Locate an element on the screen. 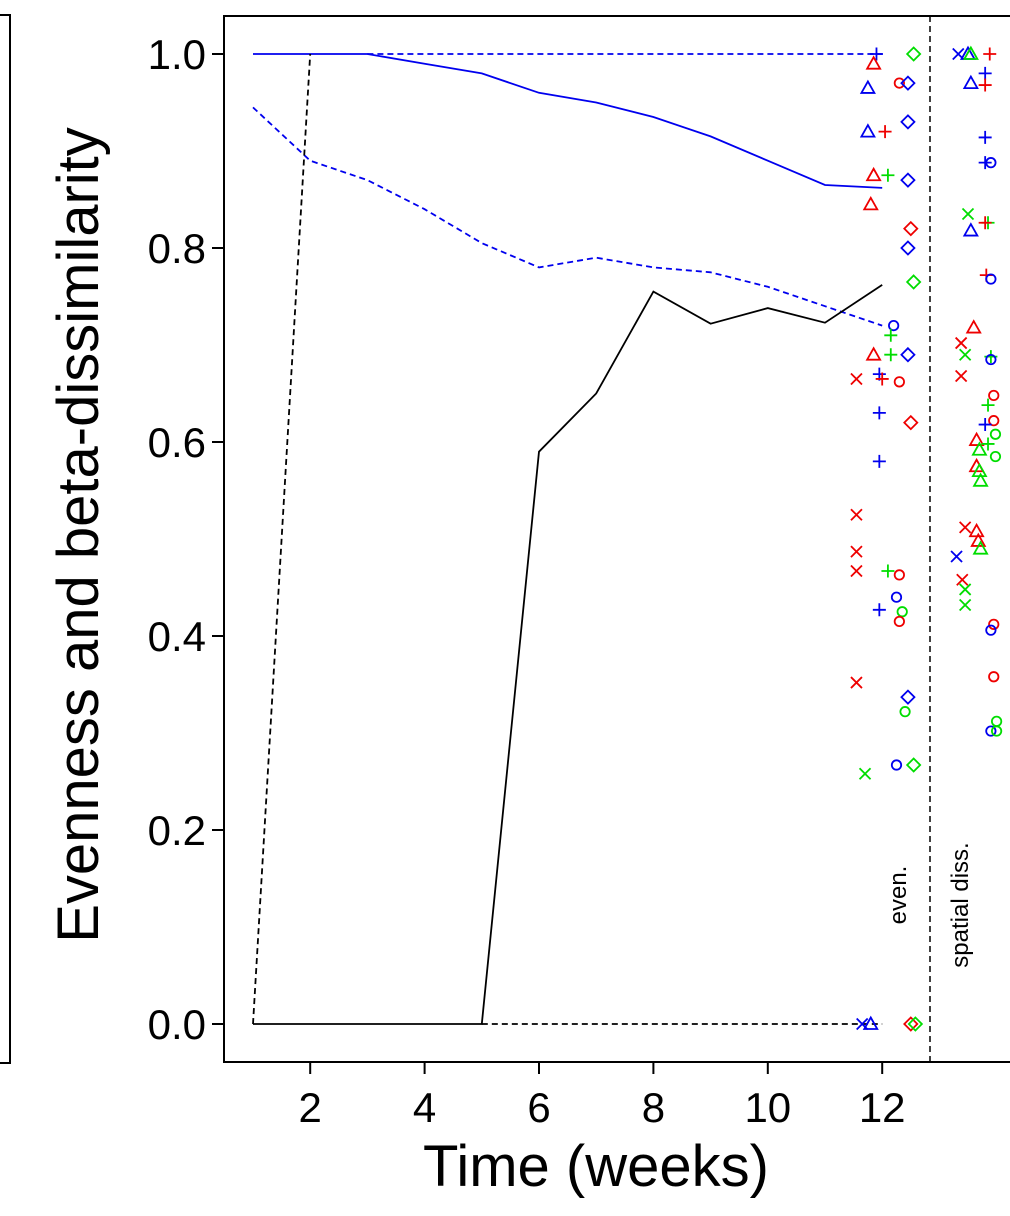 The image size is (1010, 1216). x-axis-label: Time (weeks) is located at coordinates (596, 1166).